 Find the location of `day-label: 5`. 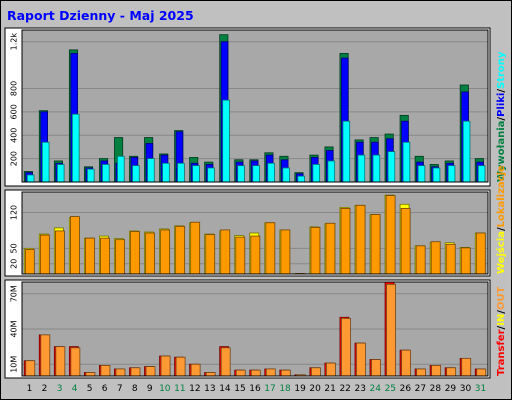

day-label: 5 is located at coordinates (90, 389).